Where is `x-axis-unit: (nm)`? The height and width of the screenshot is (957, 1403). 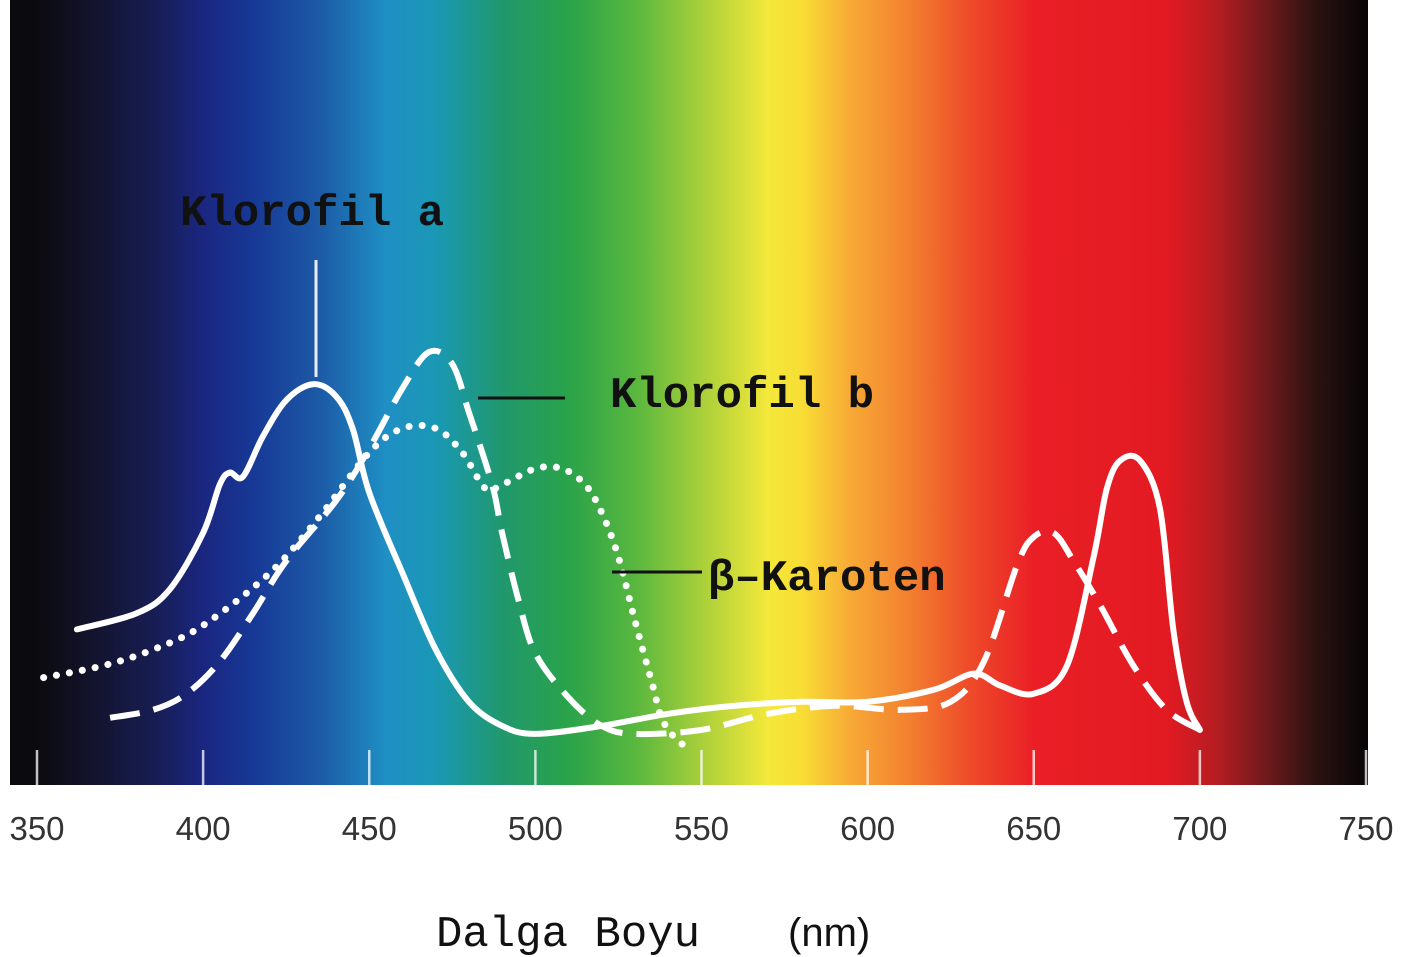
x-axis-unit: (nm) is located at coordinates (829, 933).